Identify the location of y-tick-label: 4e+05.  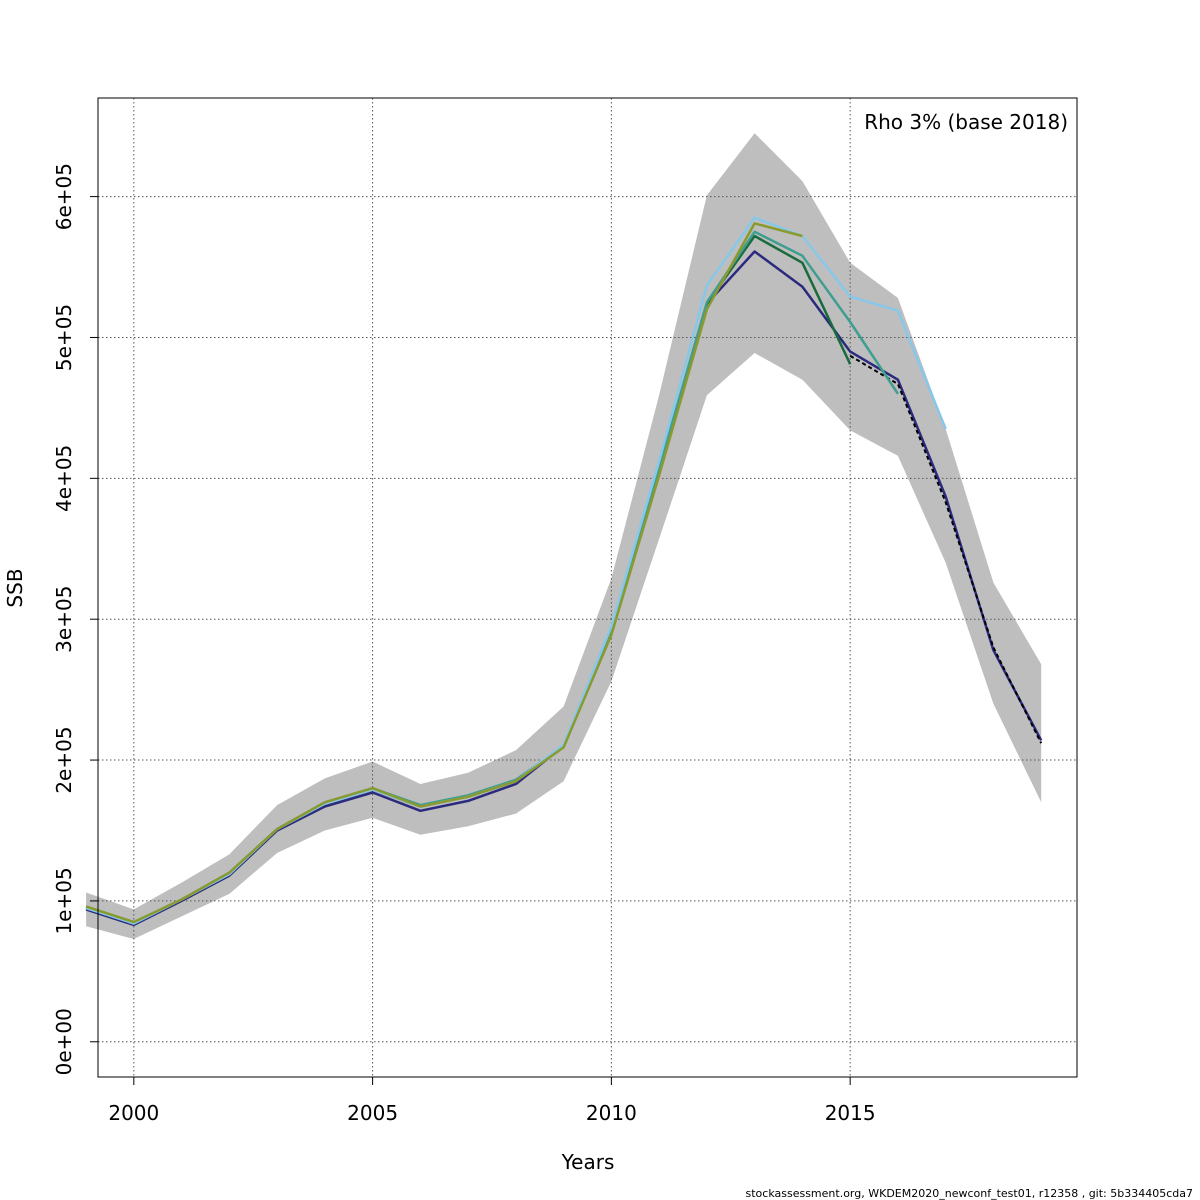
(64, 478).